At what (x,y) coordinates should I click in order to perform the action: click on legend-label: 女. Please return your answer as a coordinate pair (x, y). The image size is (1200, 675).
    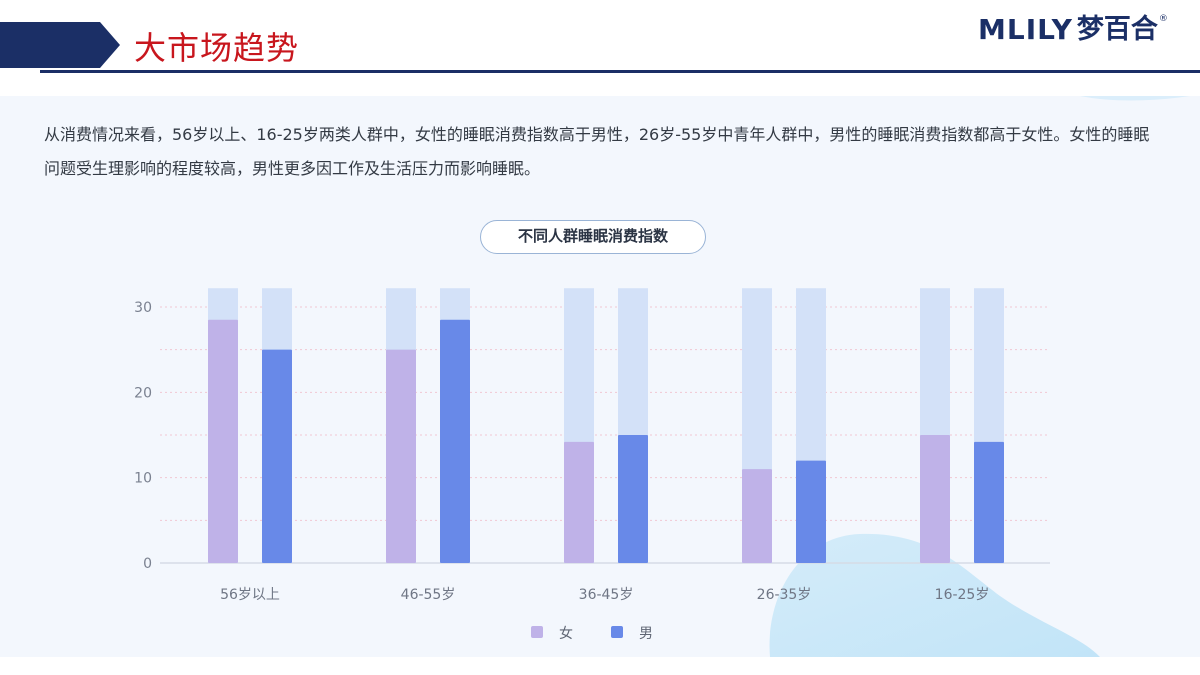
    Looking at the image, I should click on (566, 633).